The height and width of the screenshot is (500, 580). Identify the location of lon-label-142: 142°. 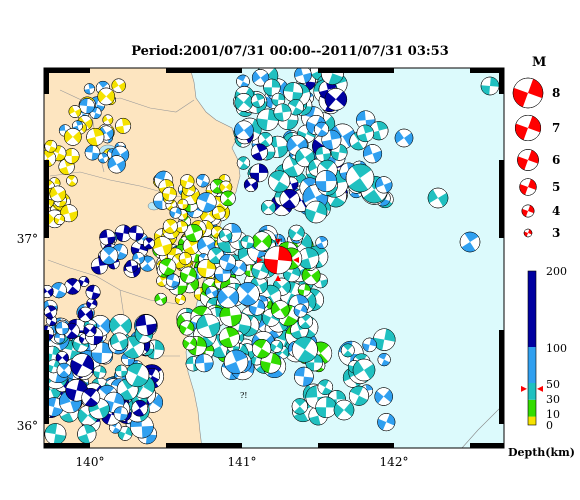
(394, 462).